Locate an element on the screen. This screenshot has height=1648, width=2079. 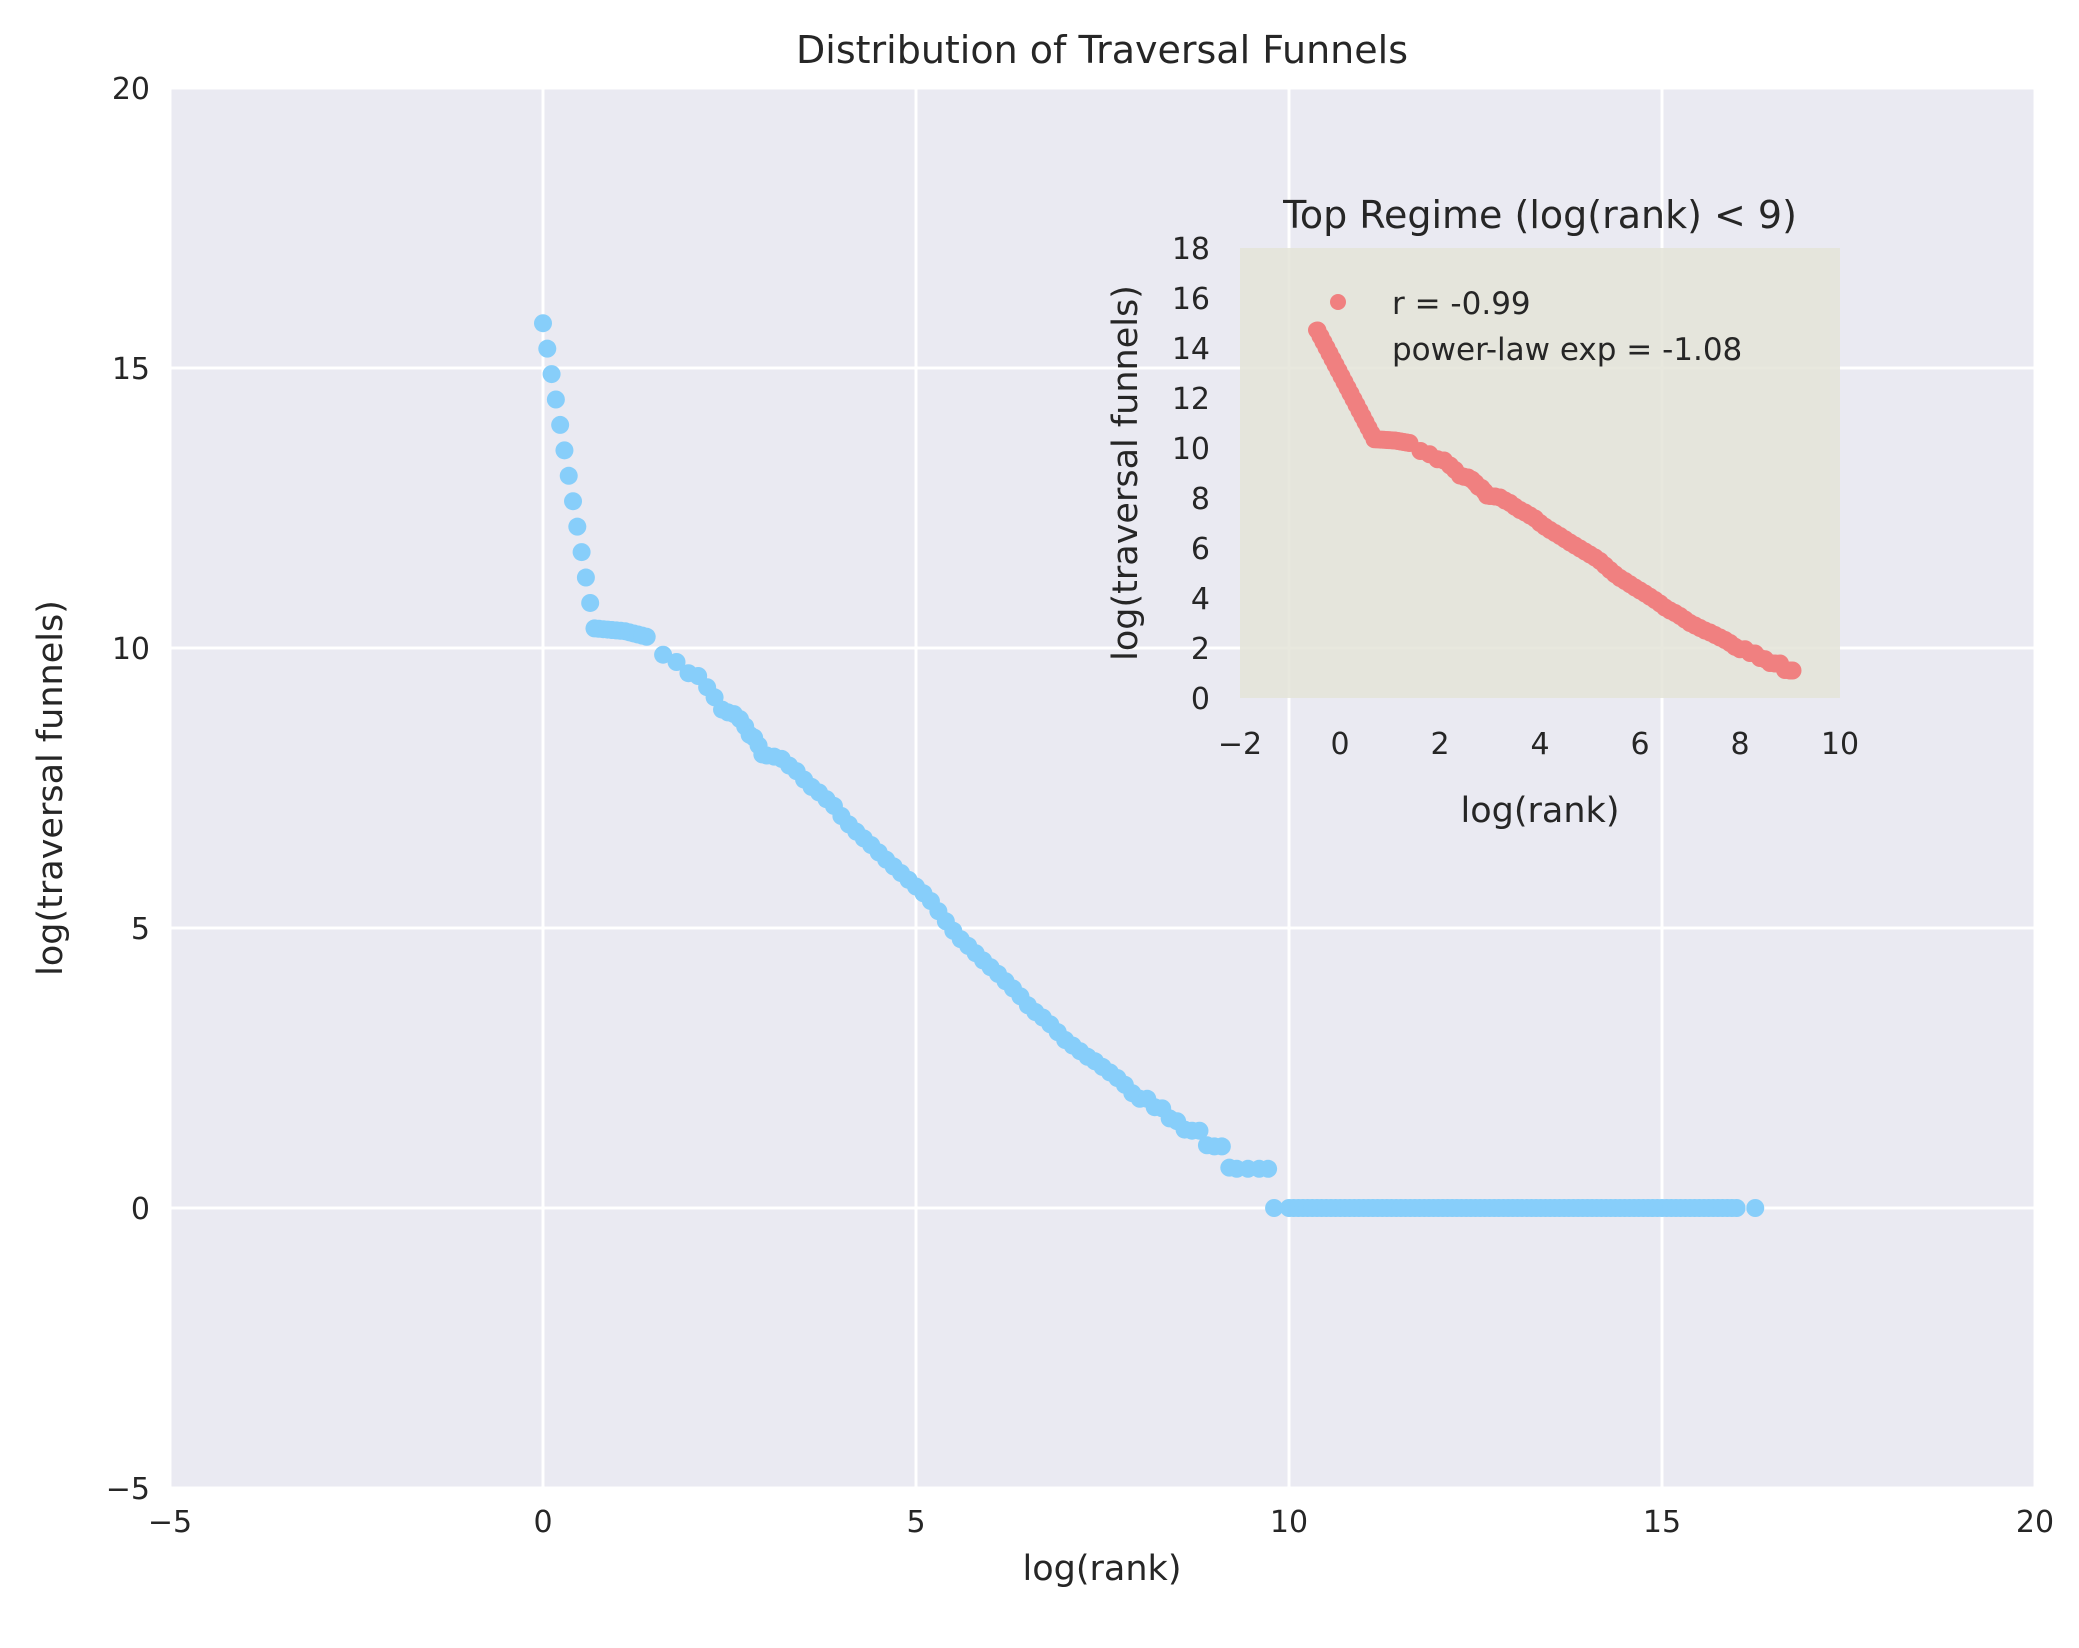
main-x-tick-label: −5 is located at coordinates (170, 1522).